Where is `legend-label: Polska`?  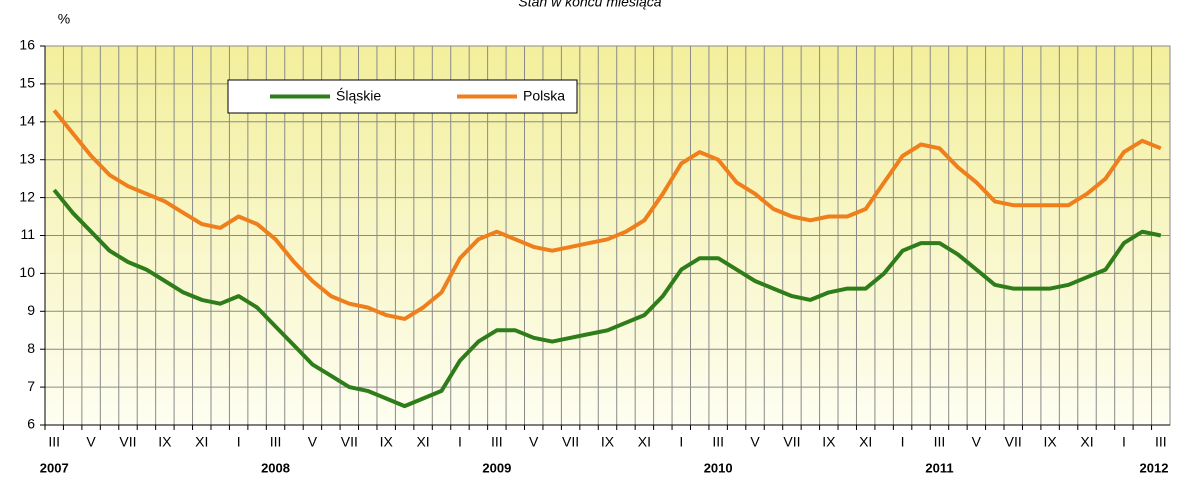 legend-label: Polska is located at coordinates (544, 96).